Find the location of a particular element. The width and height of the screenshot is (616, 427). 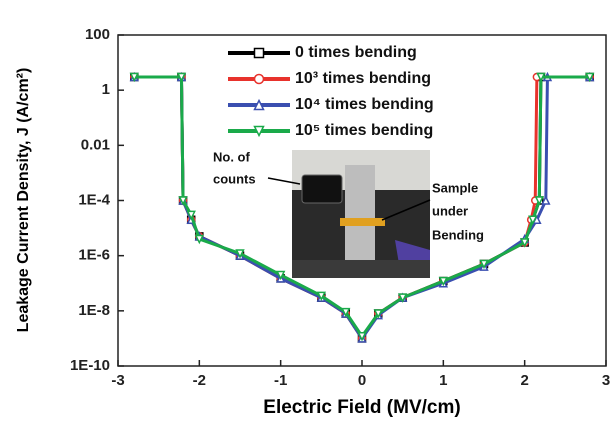

fixture is located at coordinates (360, 215).